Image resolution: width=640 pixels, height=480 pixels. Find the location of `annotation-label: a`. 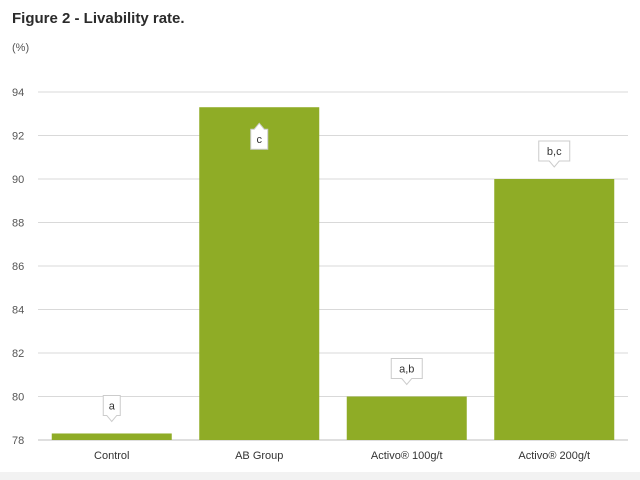

annotation-label: a is located at coordinates (112, 406).